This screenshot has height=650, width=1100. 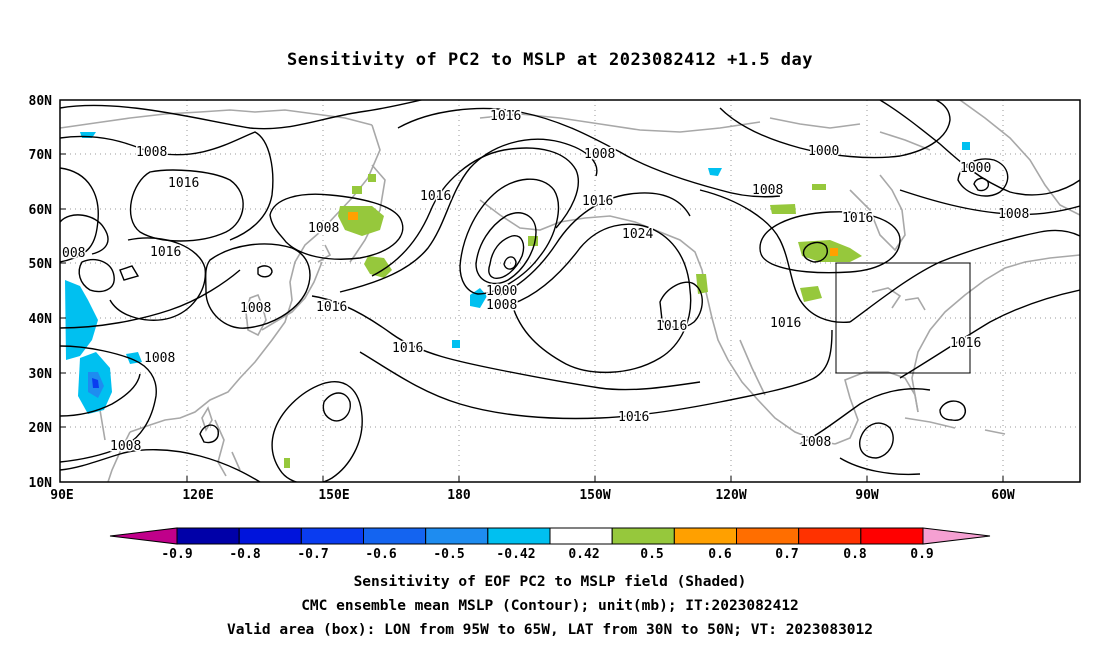 I want to click on colorbar-label: 0.7, so click(x=786, y=554).